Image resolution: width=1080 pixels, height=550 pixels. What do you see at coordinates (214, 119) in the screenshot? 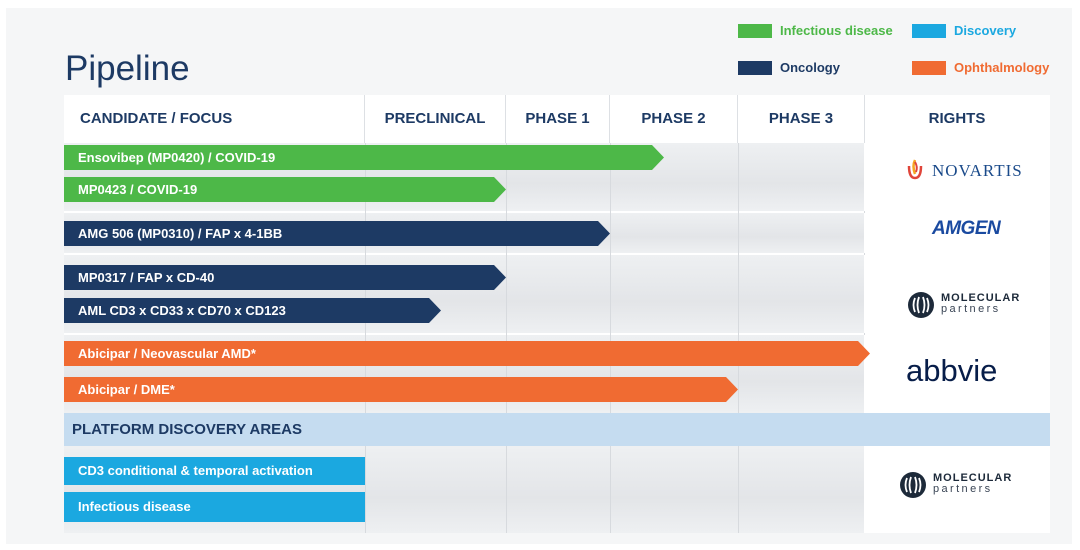
I see `header-candidate: CANDIDATE / FOCUS` at bounding box center [214, 119].